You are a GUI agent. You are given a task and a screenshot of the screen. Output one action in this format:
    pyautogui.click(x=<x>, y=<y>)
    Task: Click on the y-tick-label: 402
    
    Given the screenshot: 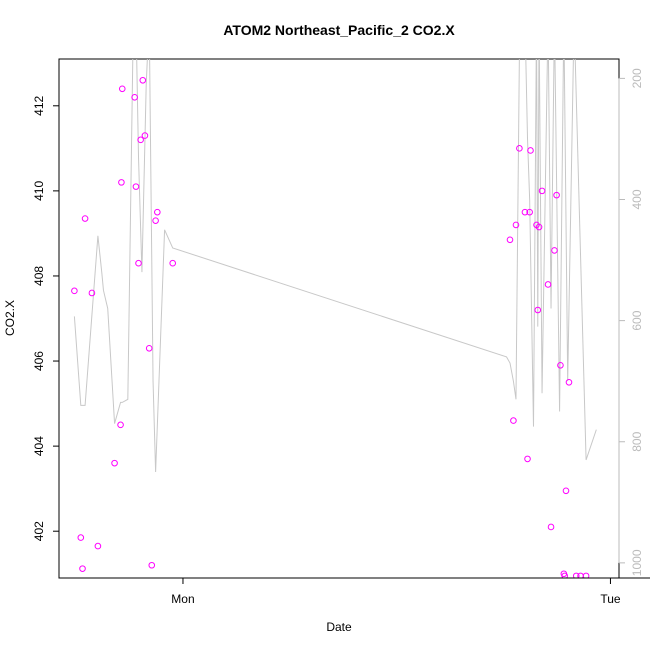 What is the action you would take?
    pyautogui.click(x=39, y=531)
    